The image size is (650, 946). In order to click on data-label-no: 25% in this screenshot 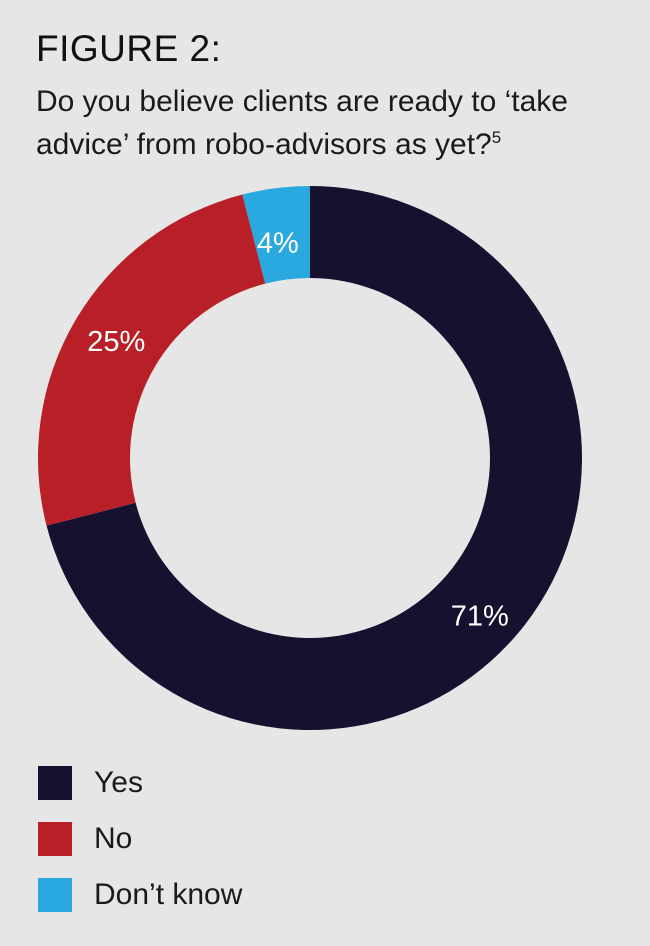, I will do `click(116, 342)`.